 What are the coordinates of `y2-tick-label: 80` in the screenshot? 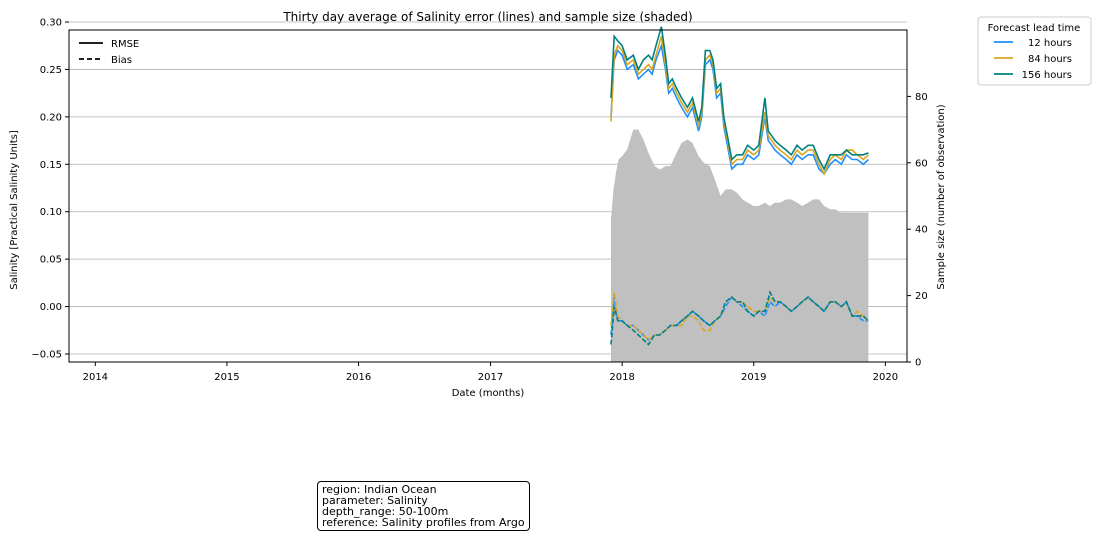 It's located at (921, 97).